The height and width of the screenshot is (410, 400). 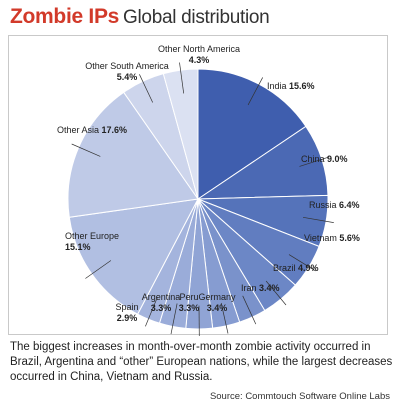 What do you see at coordinates (78, 247) in the screenshot?
I see `slice-label-value: 15.1%` at bounding box center [78, 247].